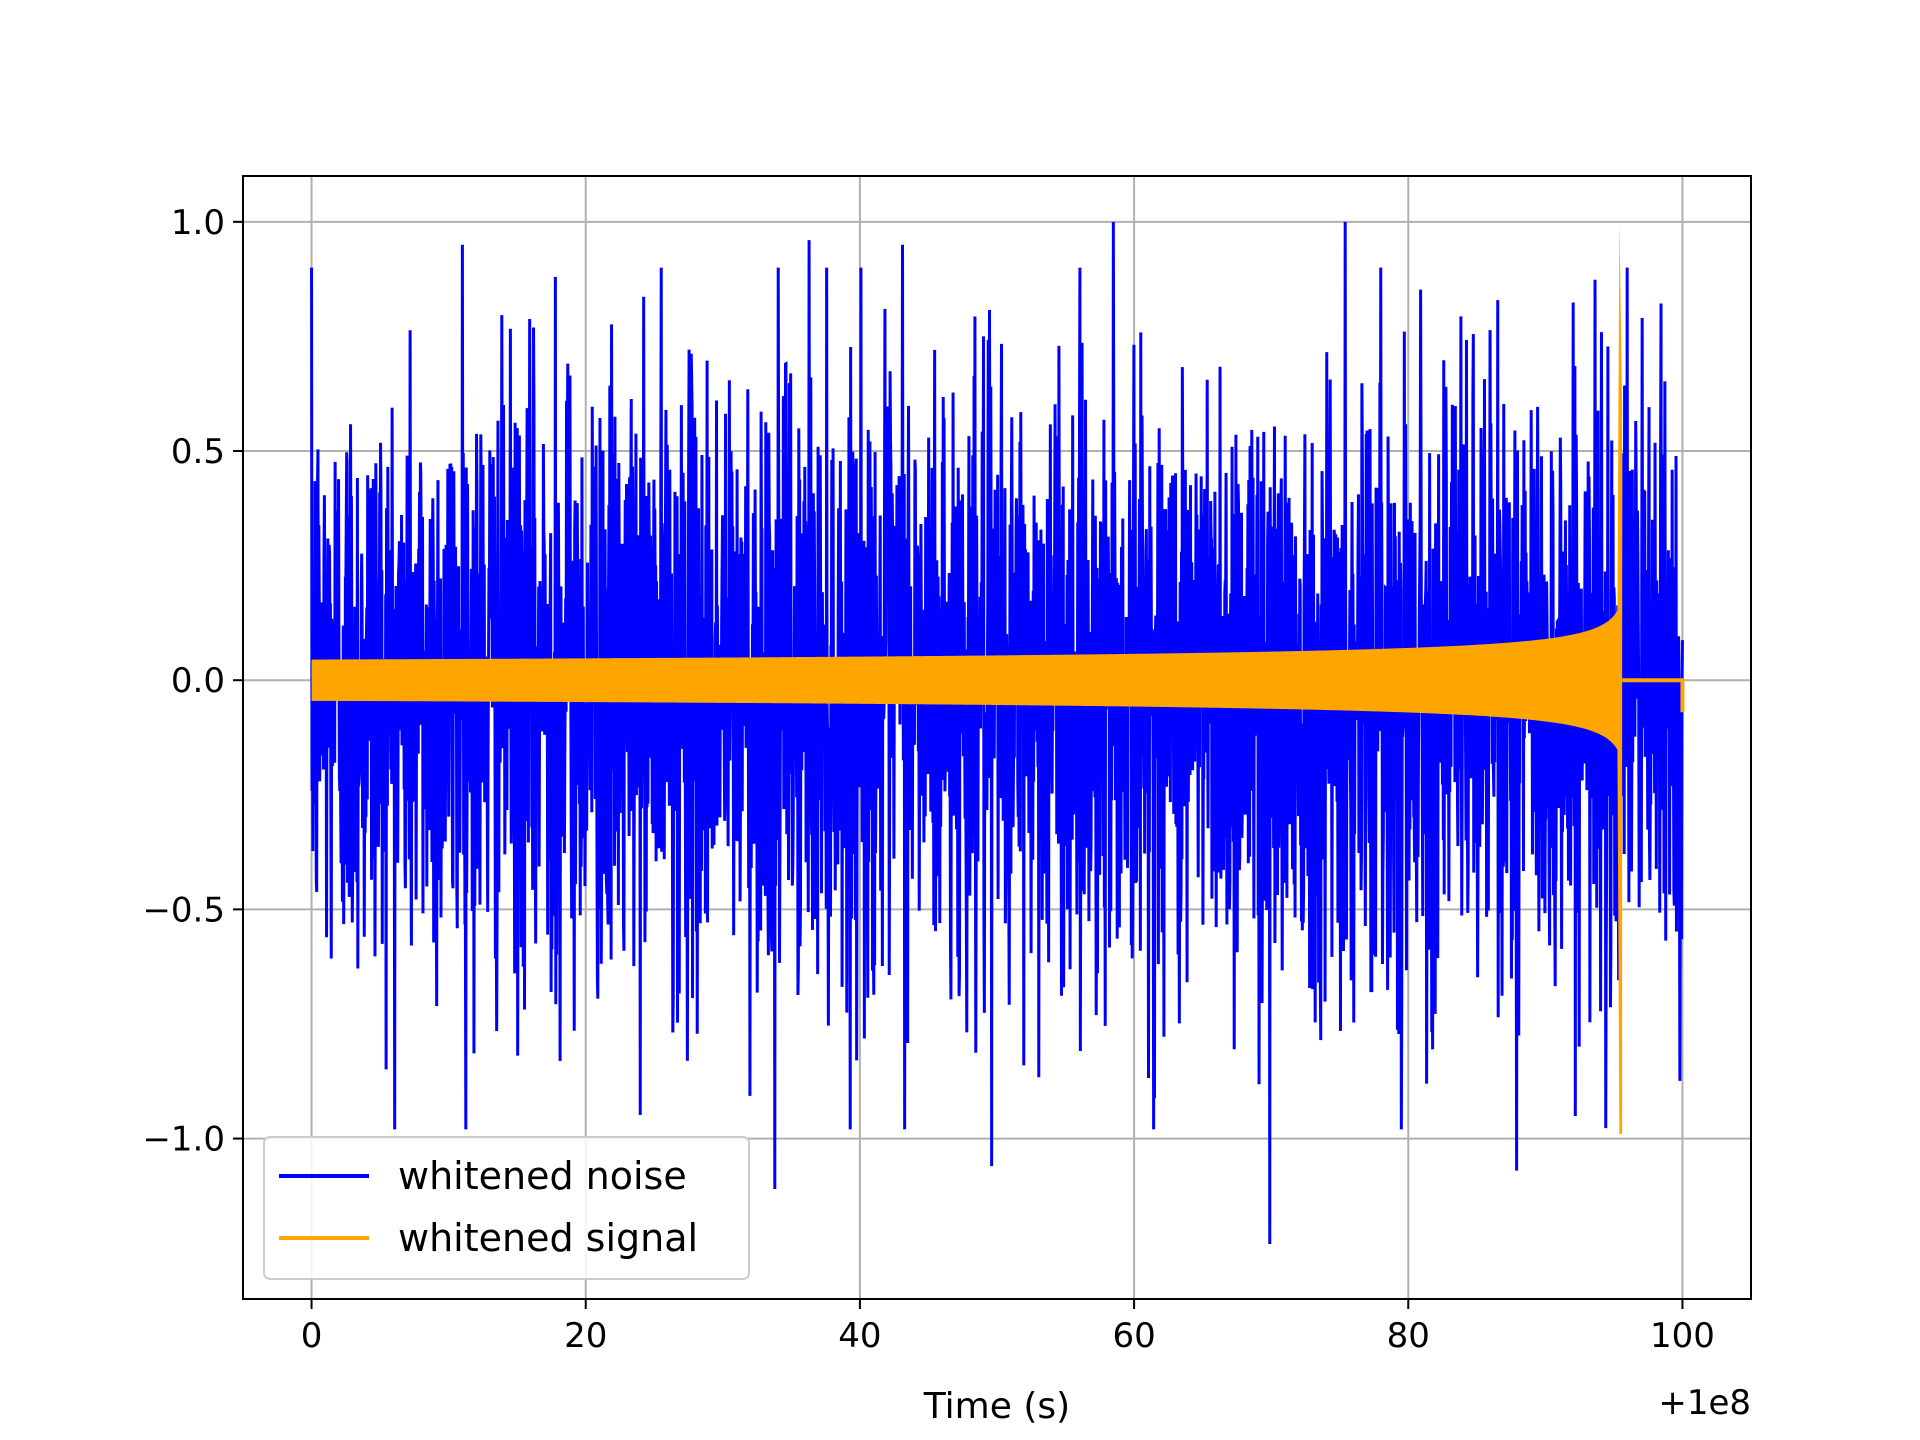 This screenshot has height=1440, width=1920. Describe the element at coordinates (1408, 1336) in the screenshot. I see `x-tick-label: 80` at that location.